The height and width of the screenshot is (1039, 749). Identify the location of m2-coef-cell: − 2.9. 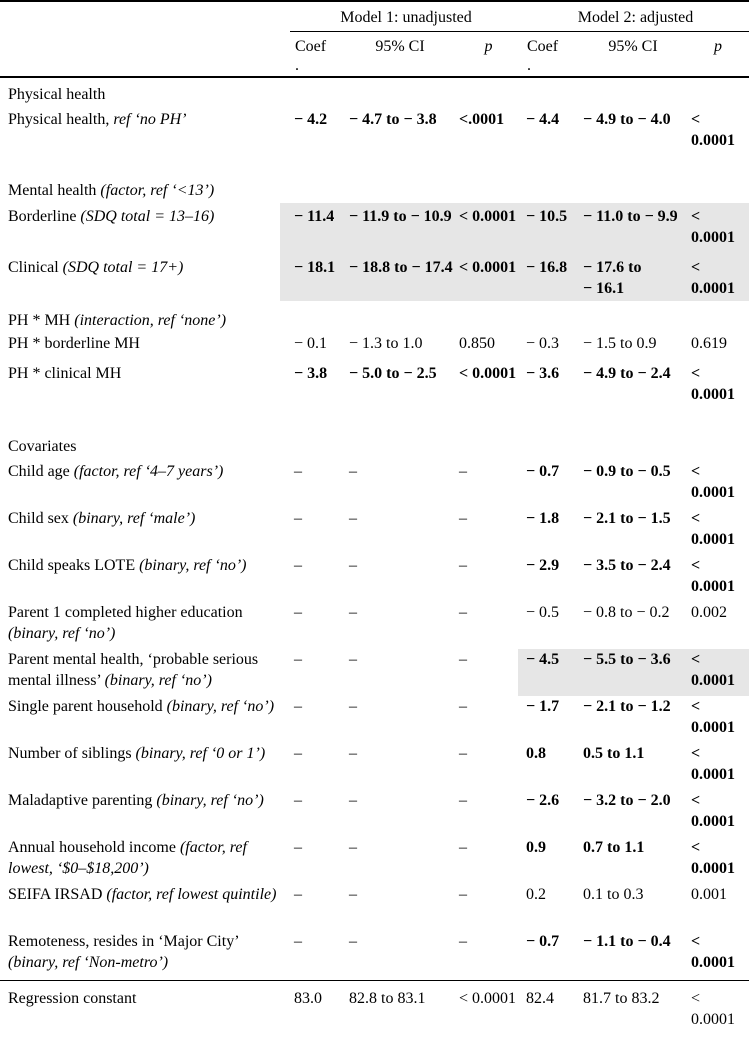
(543, 565).